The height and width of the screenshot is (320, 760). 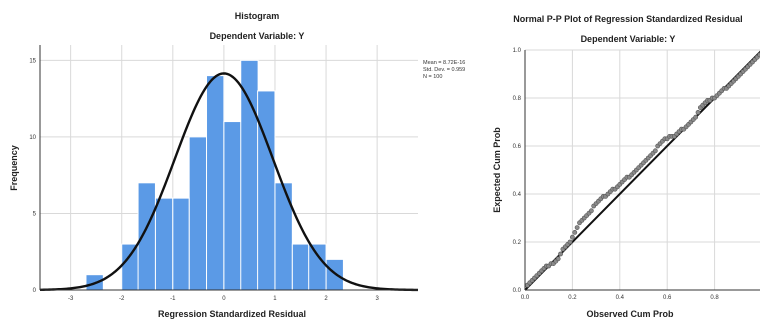 What do you see at coordinates (572, 298) in the screenshot?
I see `pp-plot-x-tick-label: 0.2` at bounding box center [572, 298].